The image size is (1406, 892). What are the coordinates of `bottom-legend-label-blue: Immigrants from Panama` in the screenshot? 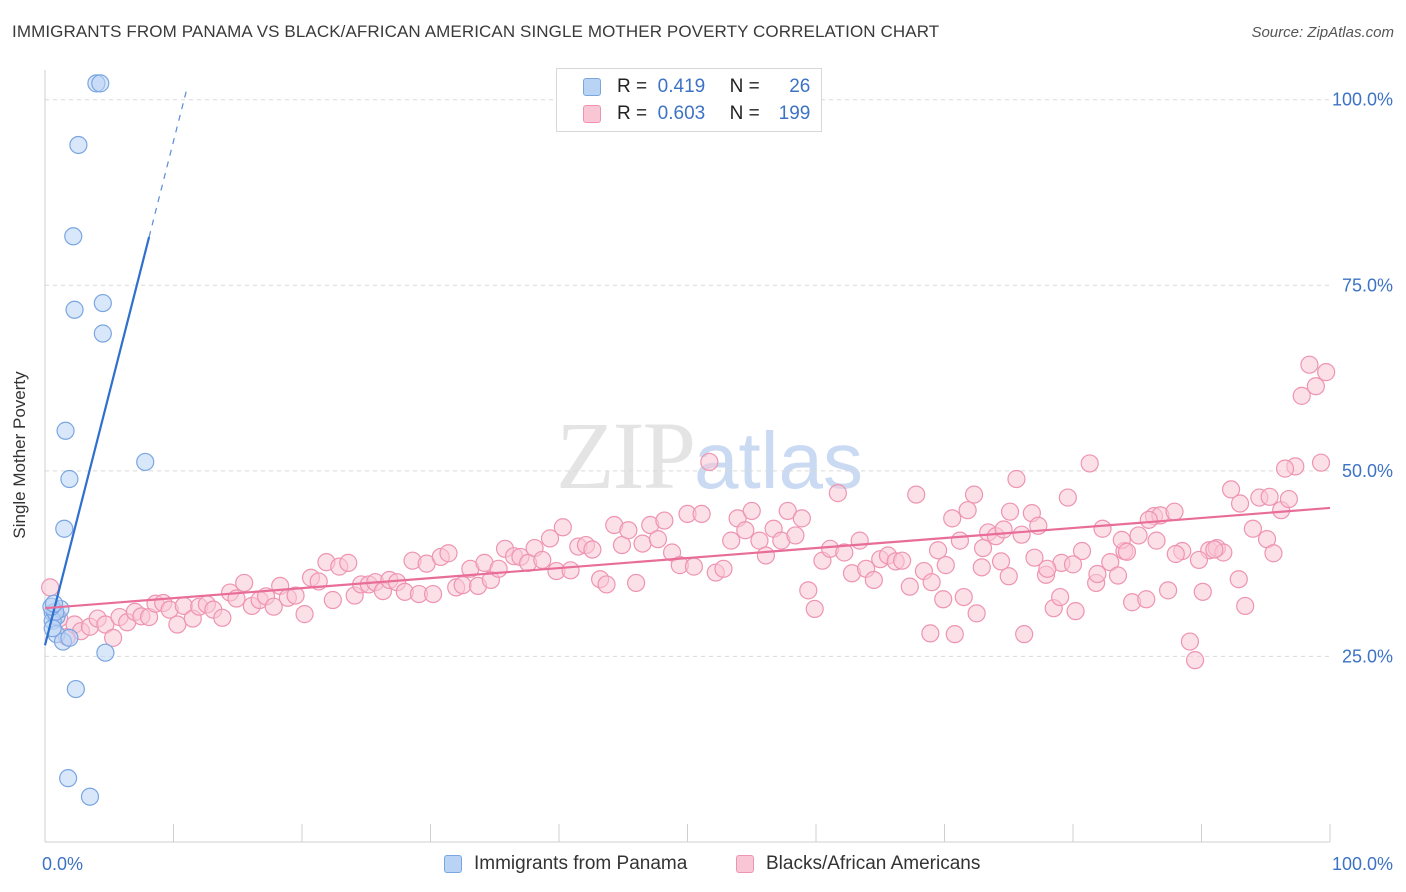 It's located at (581, 863).